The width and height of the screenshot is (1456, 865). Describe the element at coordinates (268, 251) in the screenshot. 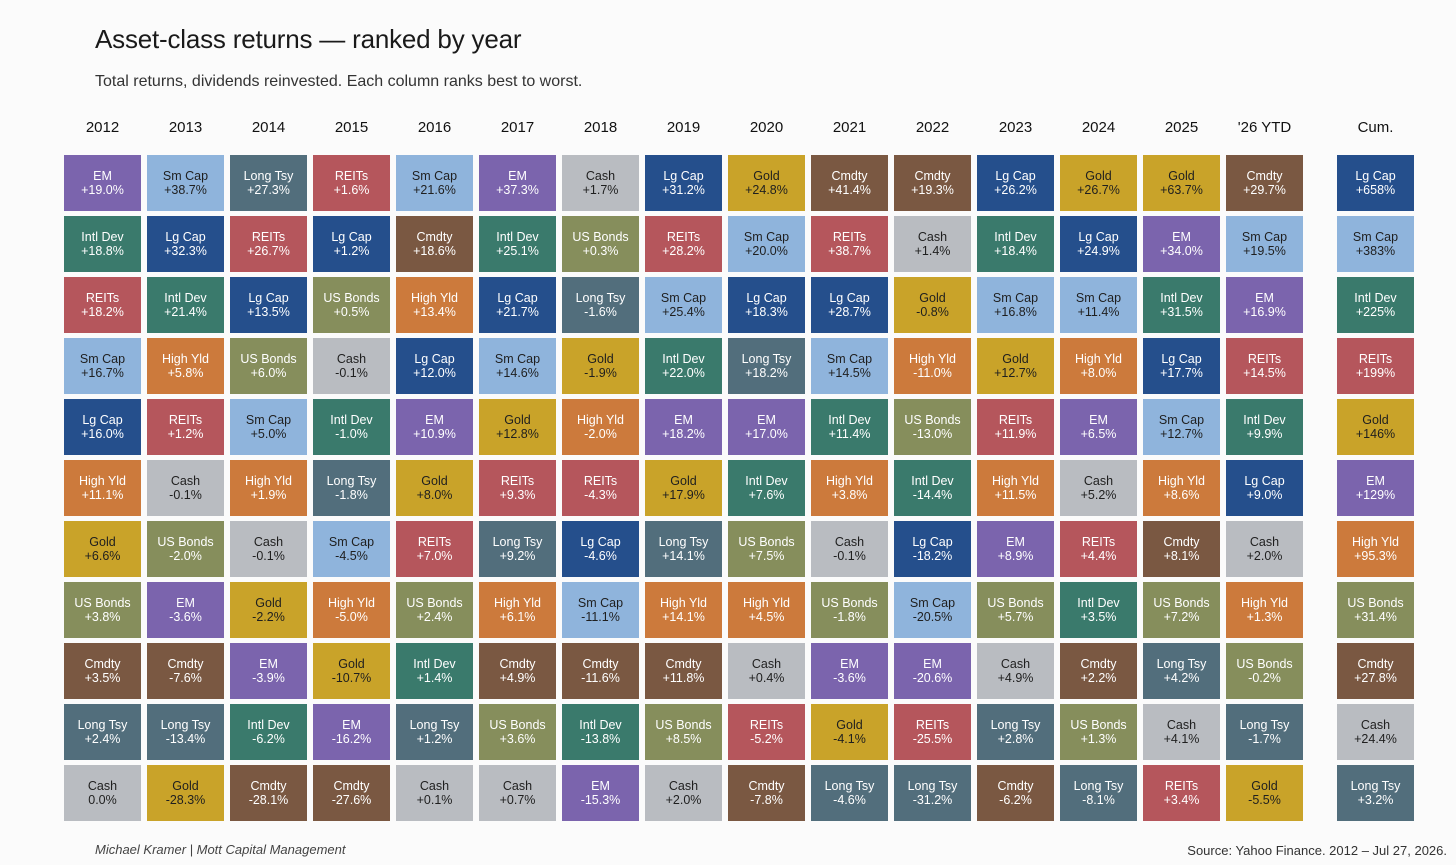

I see `return-value: +26.7%` at that location.